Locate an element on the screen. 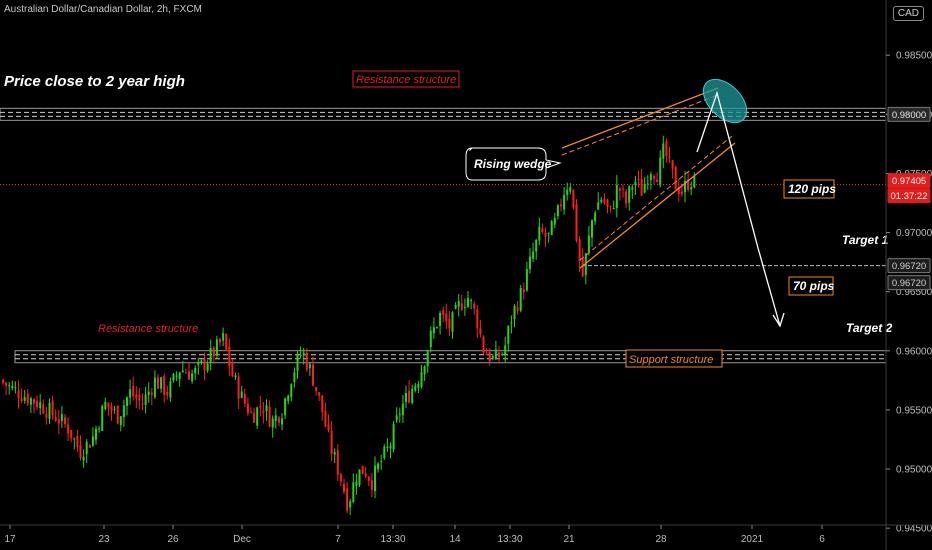 Image resolution: width=932 pixels, height=550 pixels. target1-label: Target 1 is located at coordinates (865, 240).